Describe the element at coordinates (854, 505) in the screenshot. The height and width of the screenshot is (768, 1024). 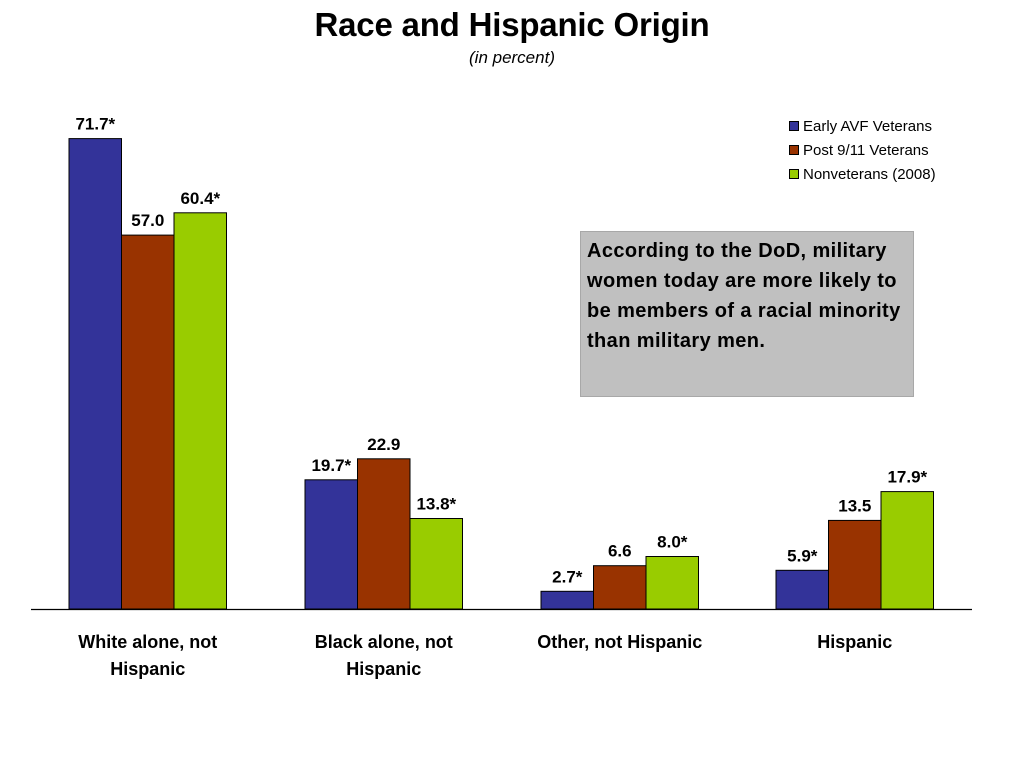
I see `data-label-4-series-2: 13.5` at that location.